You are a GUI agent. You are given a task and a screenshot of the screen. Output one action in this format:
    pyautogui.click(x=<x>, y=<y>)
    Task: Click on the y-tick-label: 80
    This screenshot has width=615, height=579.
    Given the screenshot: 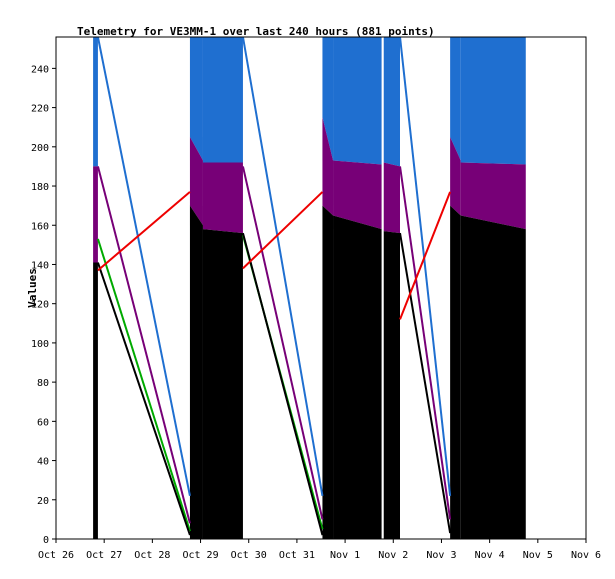 What is the action you would take?
    pyautogui.click(x=43, y=383)
    